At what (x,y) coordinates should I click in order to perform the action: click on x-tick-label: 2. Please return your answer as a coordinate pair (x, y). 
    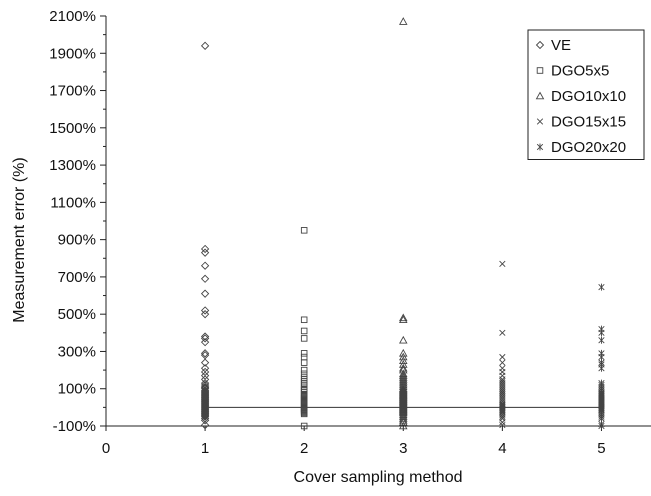
    Looking at the image, I should click on (304, 448).